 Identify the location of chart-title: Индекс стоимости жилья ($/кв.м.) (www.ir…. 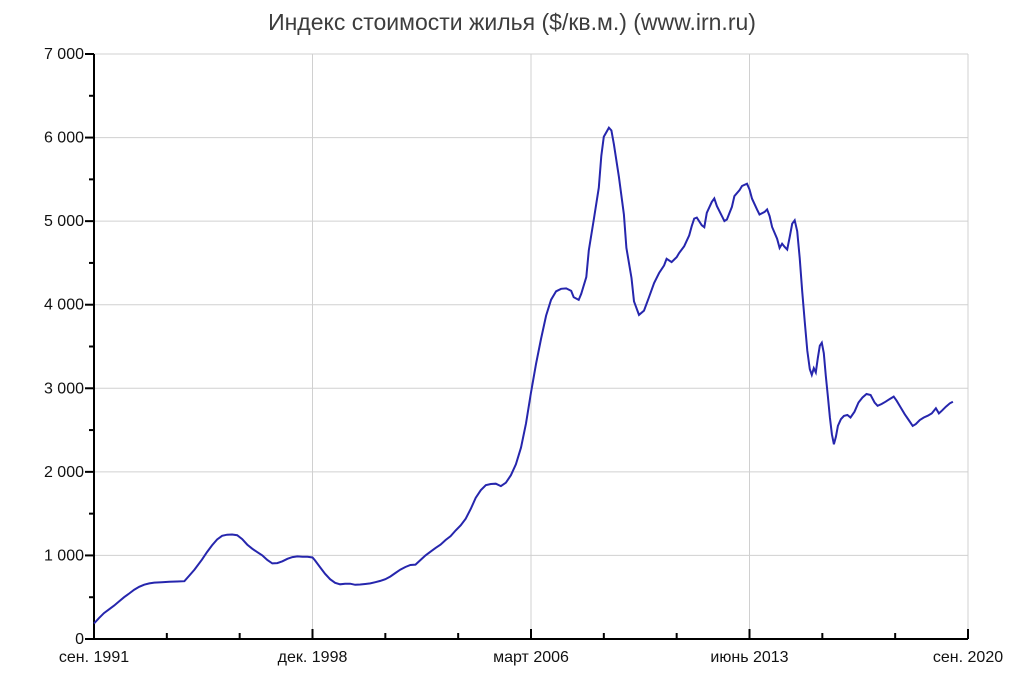
(512, 22).